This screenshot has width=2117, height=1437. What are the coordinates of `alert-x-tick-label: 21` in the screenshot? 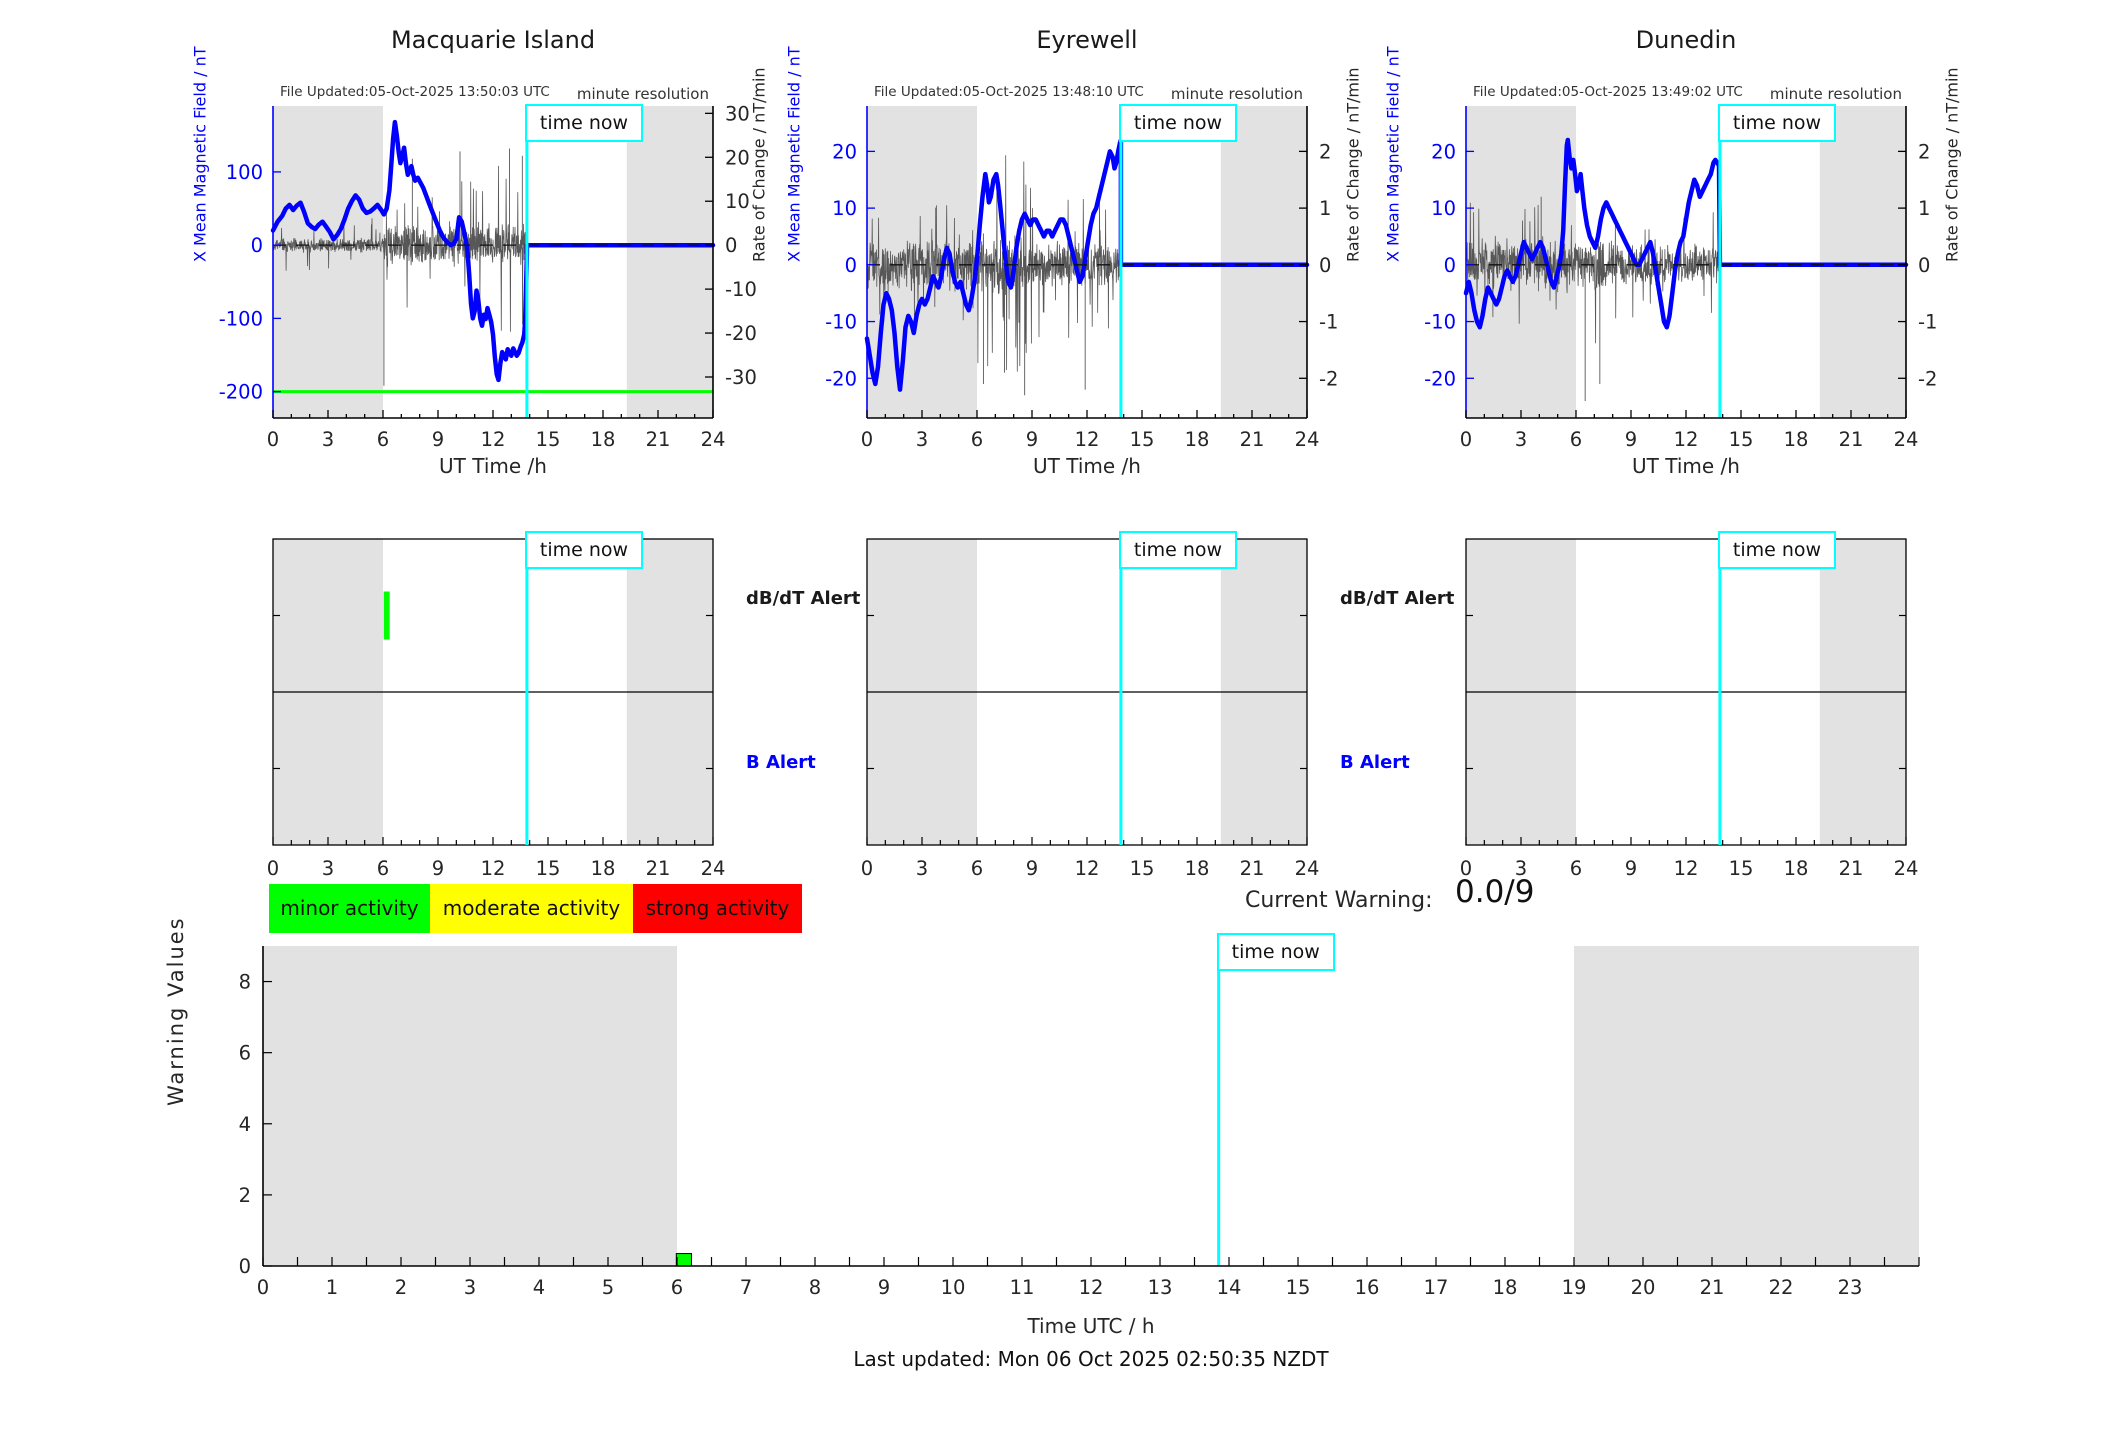 It's located at (1252, 868).